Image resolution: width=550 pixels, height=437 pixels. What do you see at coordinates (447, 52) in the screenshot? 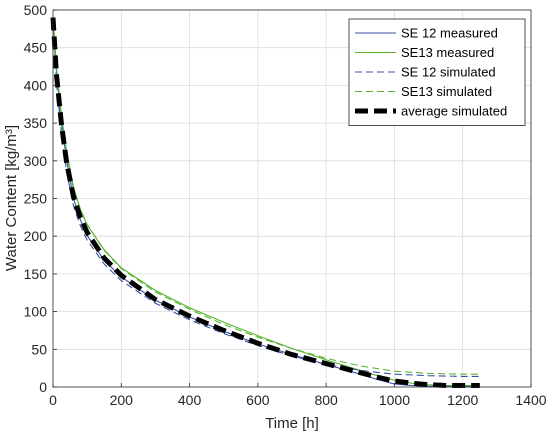
I see `legend-label: SE13 measured` at bounding box center [447, 52].